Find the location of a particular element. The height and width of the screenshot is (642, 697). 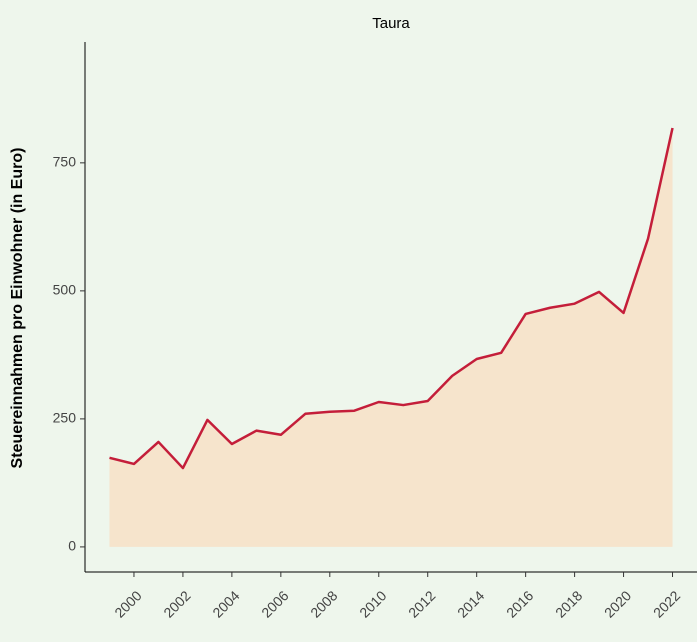

x-tick-label: 2006 is located at coordinates (274, 603).